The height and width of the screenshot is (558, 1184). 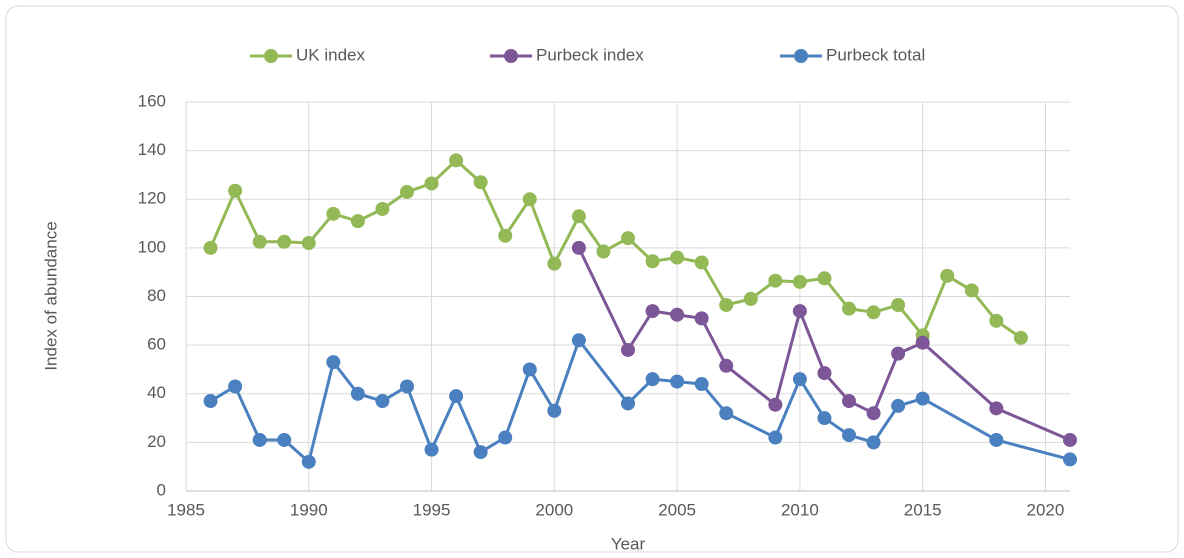 I want to click on x-axis-label: Year, so click(x=628, y=543).